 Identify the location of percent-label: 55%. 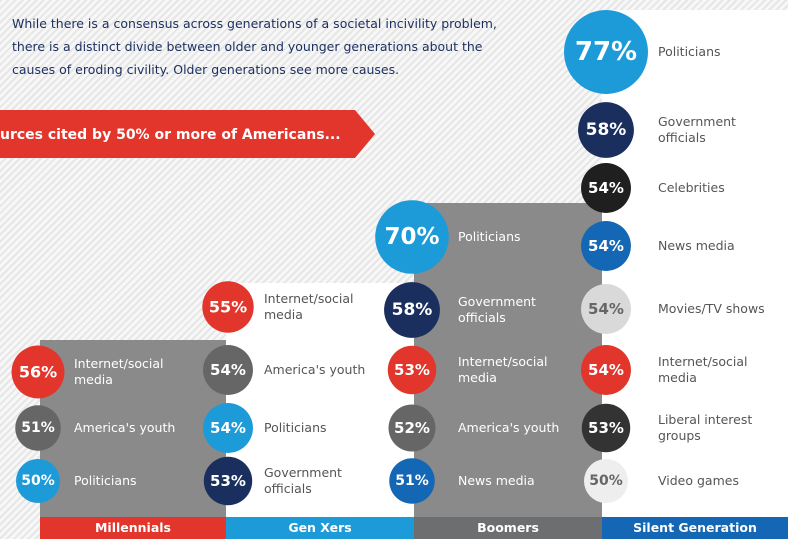
(228, 307).